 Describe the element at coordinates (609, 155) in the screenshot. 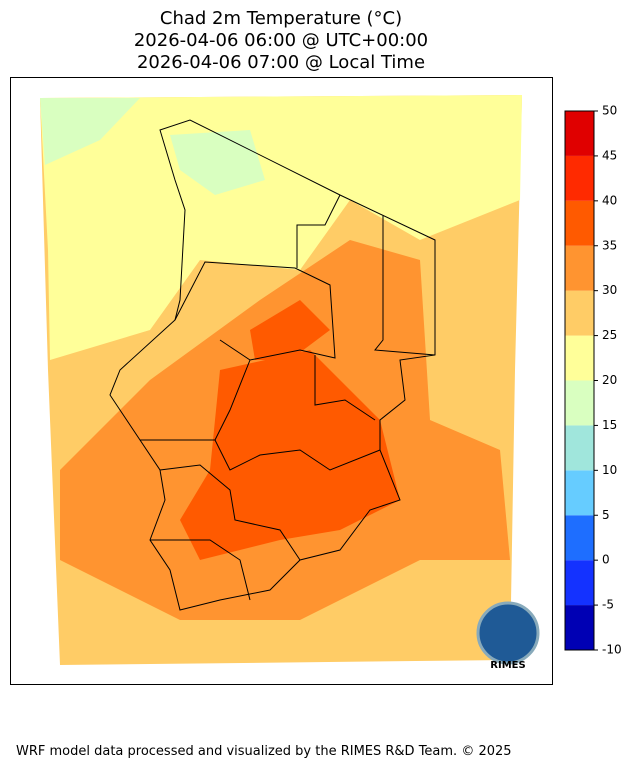

I see `tick-label: 45` at that location.